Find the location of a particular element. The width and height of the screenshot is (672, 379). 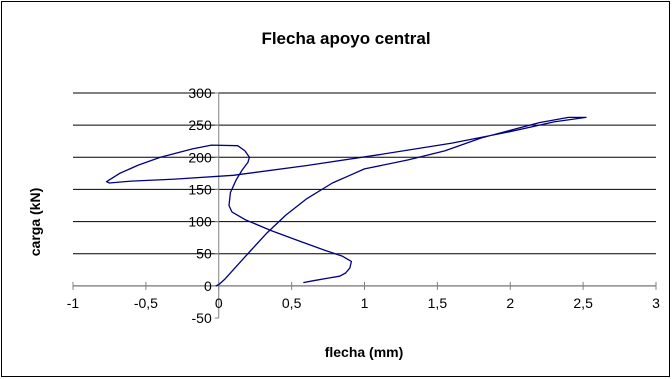

y-tick-label: 50 is located at coordinates (204, 254).